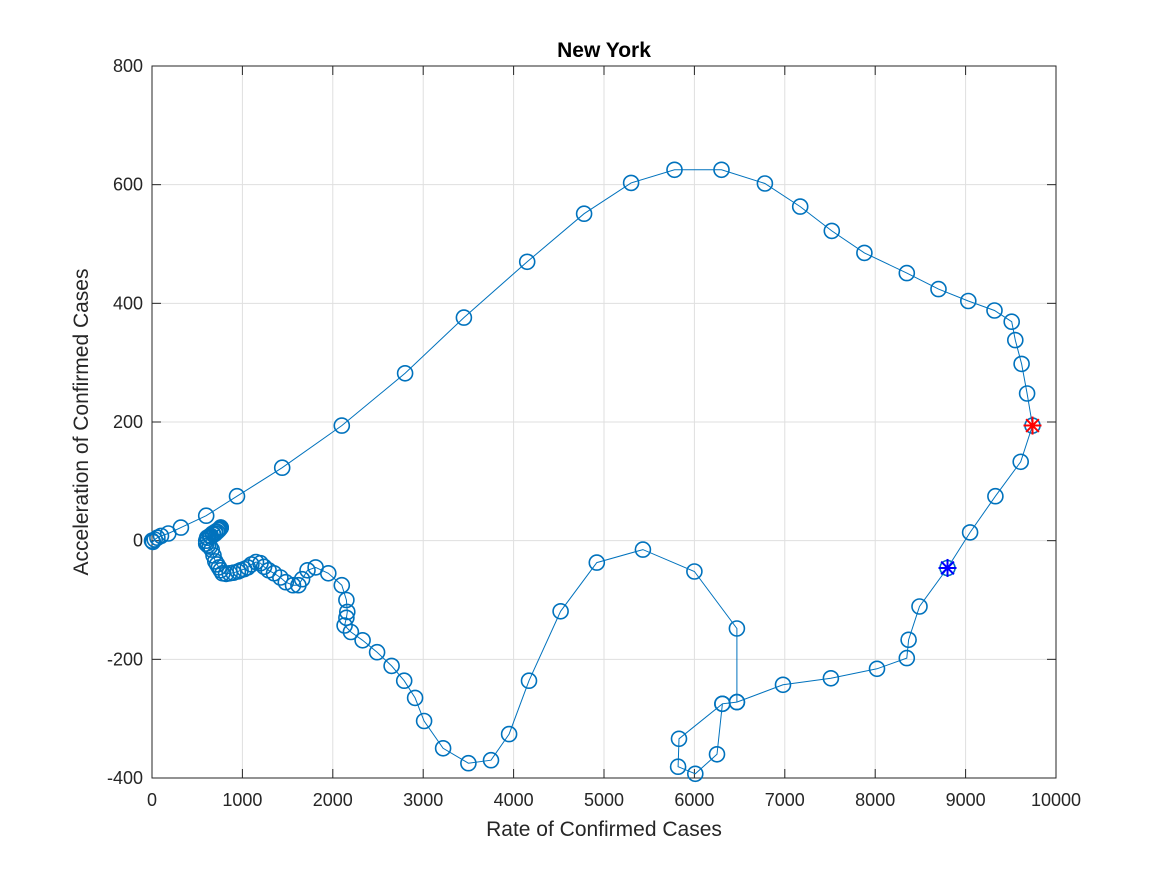  I want to click on y-tick-label: -400, so click(125, 778).